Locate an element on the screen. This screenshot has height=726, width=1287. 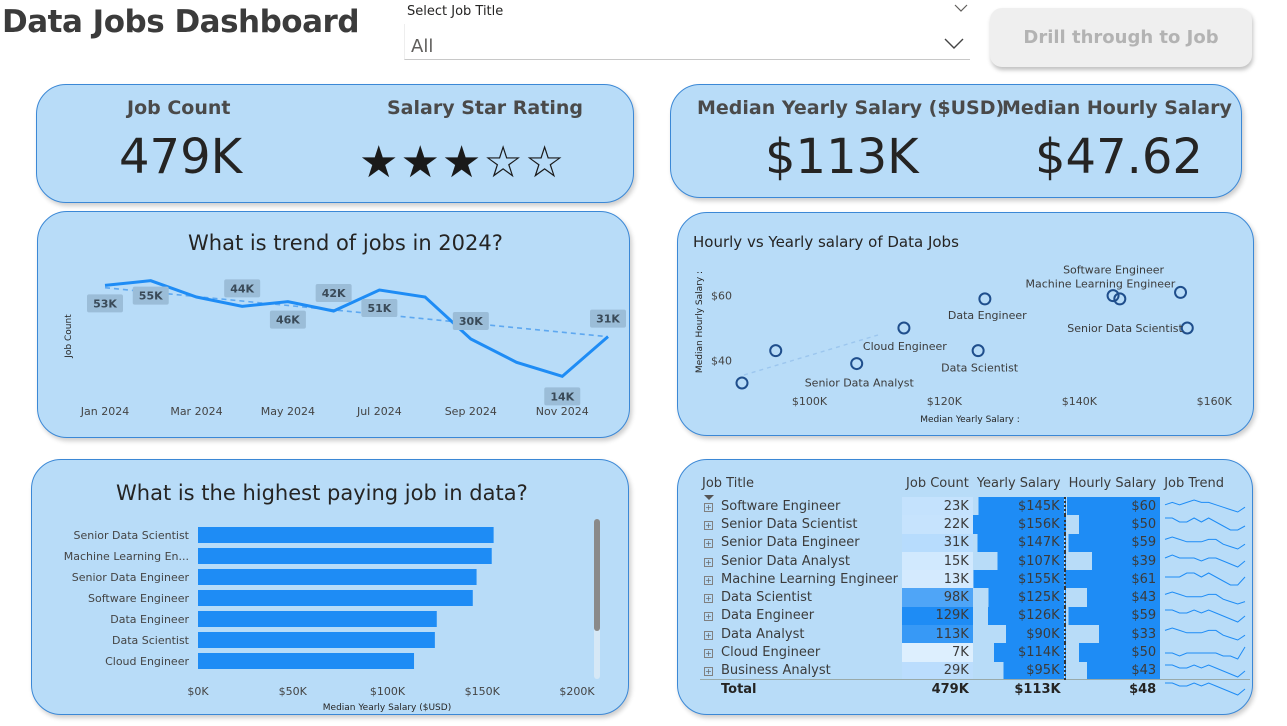
line-x-tick-label: May 2024 is located at coordinates (288, 411).